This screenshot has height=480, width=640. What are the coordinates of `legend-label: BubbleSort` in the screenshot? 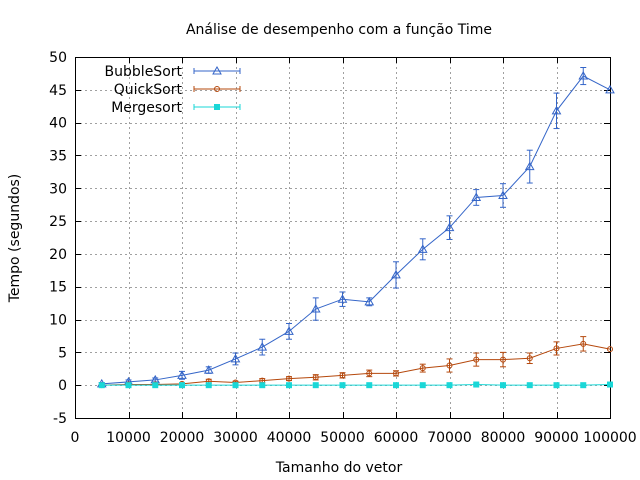 It's located at (144, 72).